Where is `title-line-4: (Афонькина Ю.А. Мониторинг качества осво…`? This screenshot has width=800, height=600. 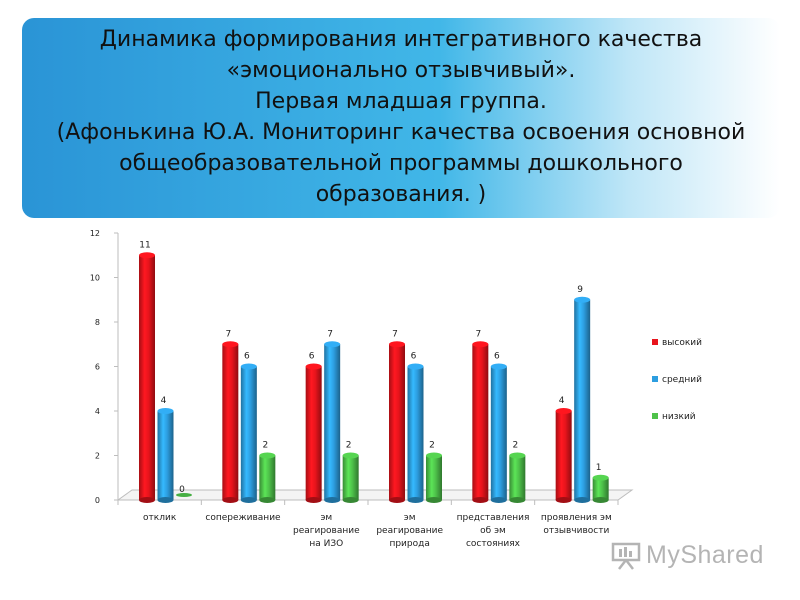 title-line-4: (Афонькина Ю.А. Мониторинг качества осво… is located at coordinates (401, 132).